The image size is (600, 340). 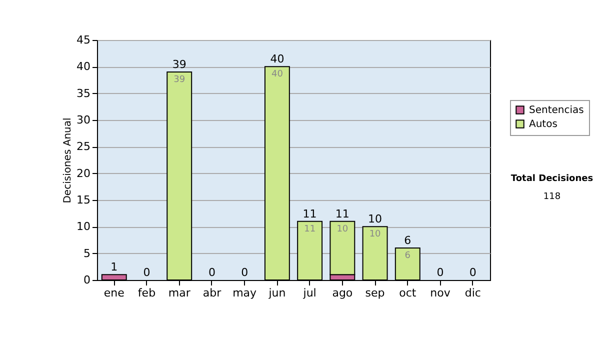 I want to click on total-label: 6, so click(x=408, y=240).